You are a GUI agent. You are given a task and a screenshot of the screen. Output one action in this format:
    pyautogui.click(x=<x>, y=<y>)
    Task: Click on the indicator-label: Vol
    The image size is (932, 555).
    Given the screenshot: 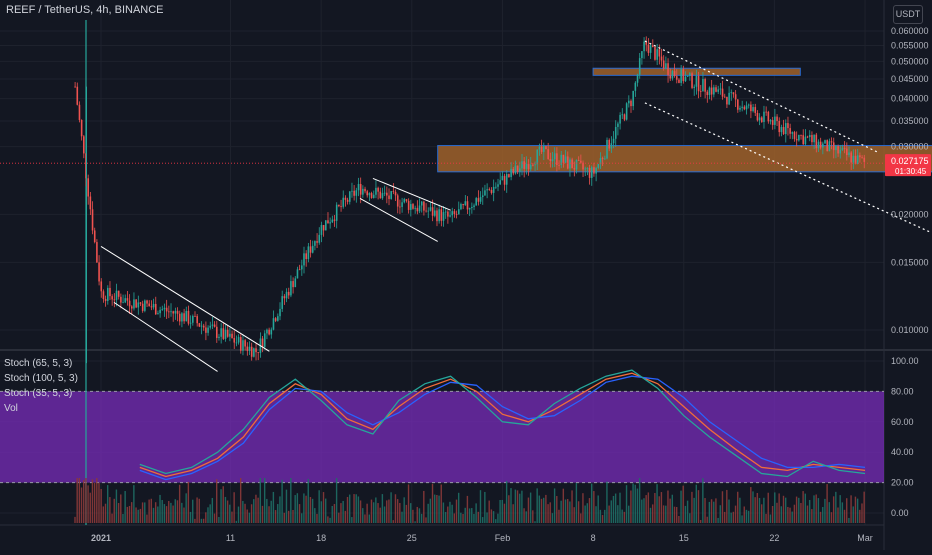 What is the action you would take?
    pyautogui.click(x=11, y=408)
    